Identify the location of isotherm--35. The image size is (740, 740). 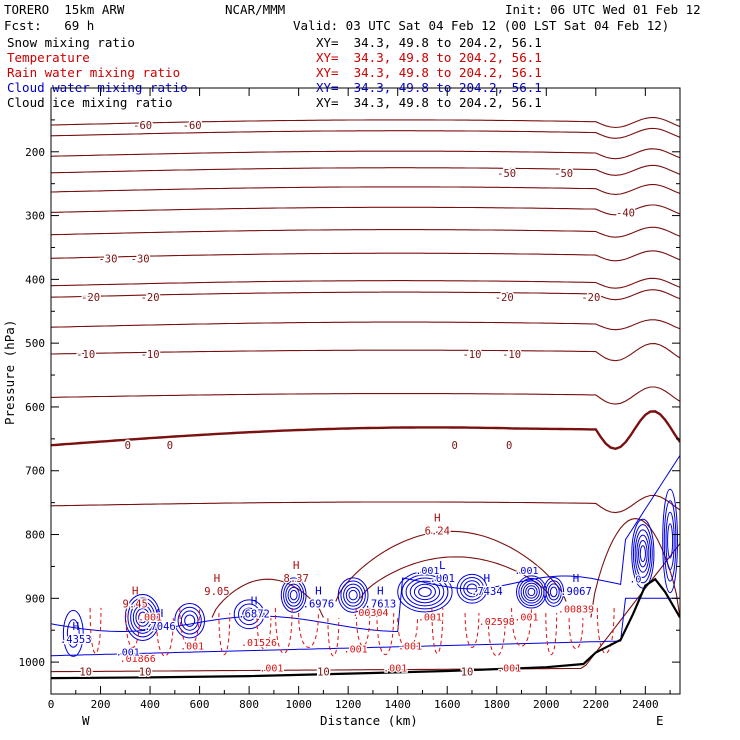
(365, 232).